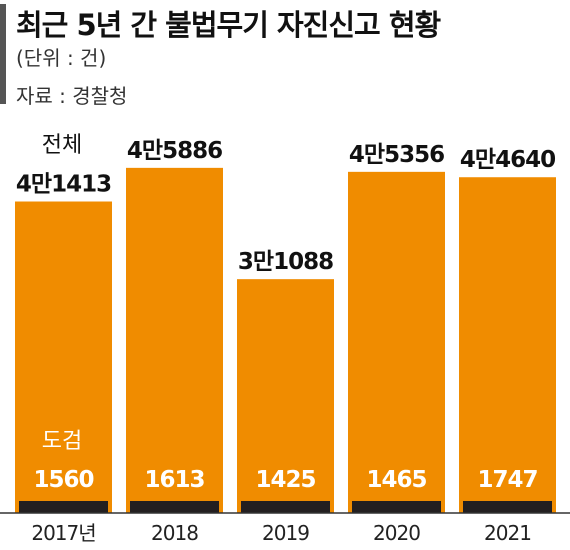 The image size is (570, 550). Describe the element at coordinates (396, 480) in the screenshot. I see `data-label-knife: 1465` at that location.